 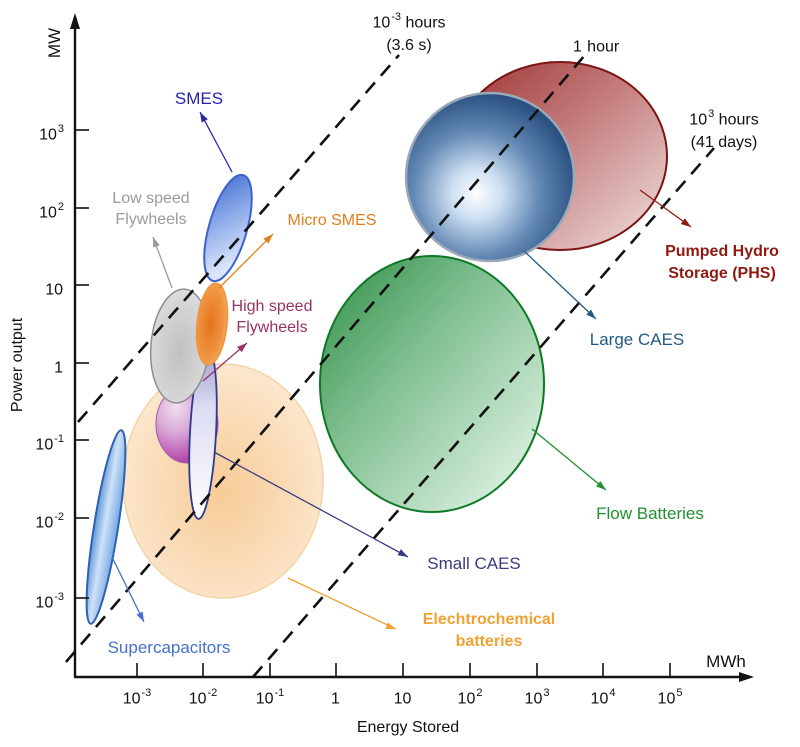 What do you see at coordinates (603, 697) in the screenshot?
I see `x-tick-label: 10⁴` at bounding box center [603, 697].